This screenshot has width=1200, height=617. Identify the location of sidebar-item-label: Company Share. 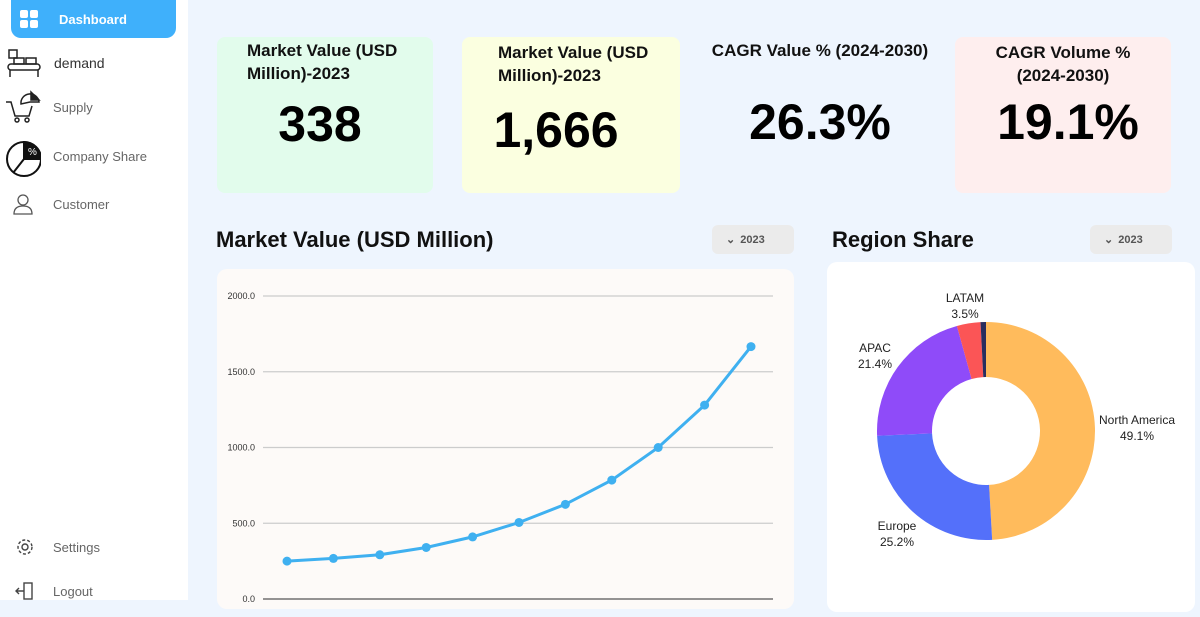
(100, 156).